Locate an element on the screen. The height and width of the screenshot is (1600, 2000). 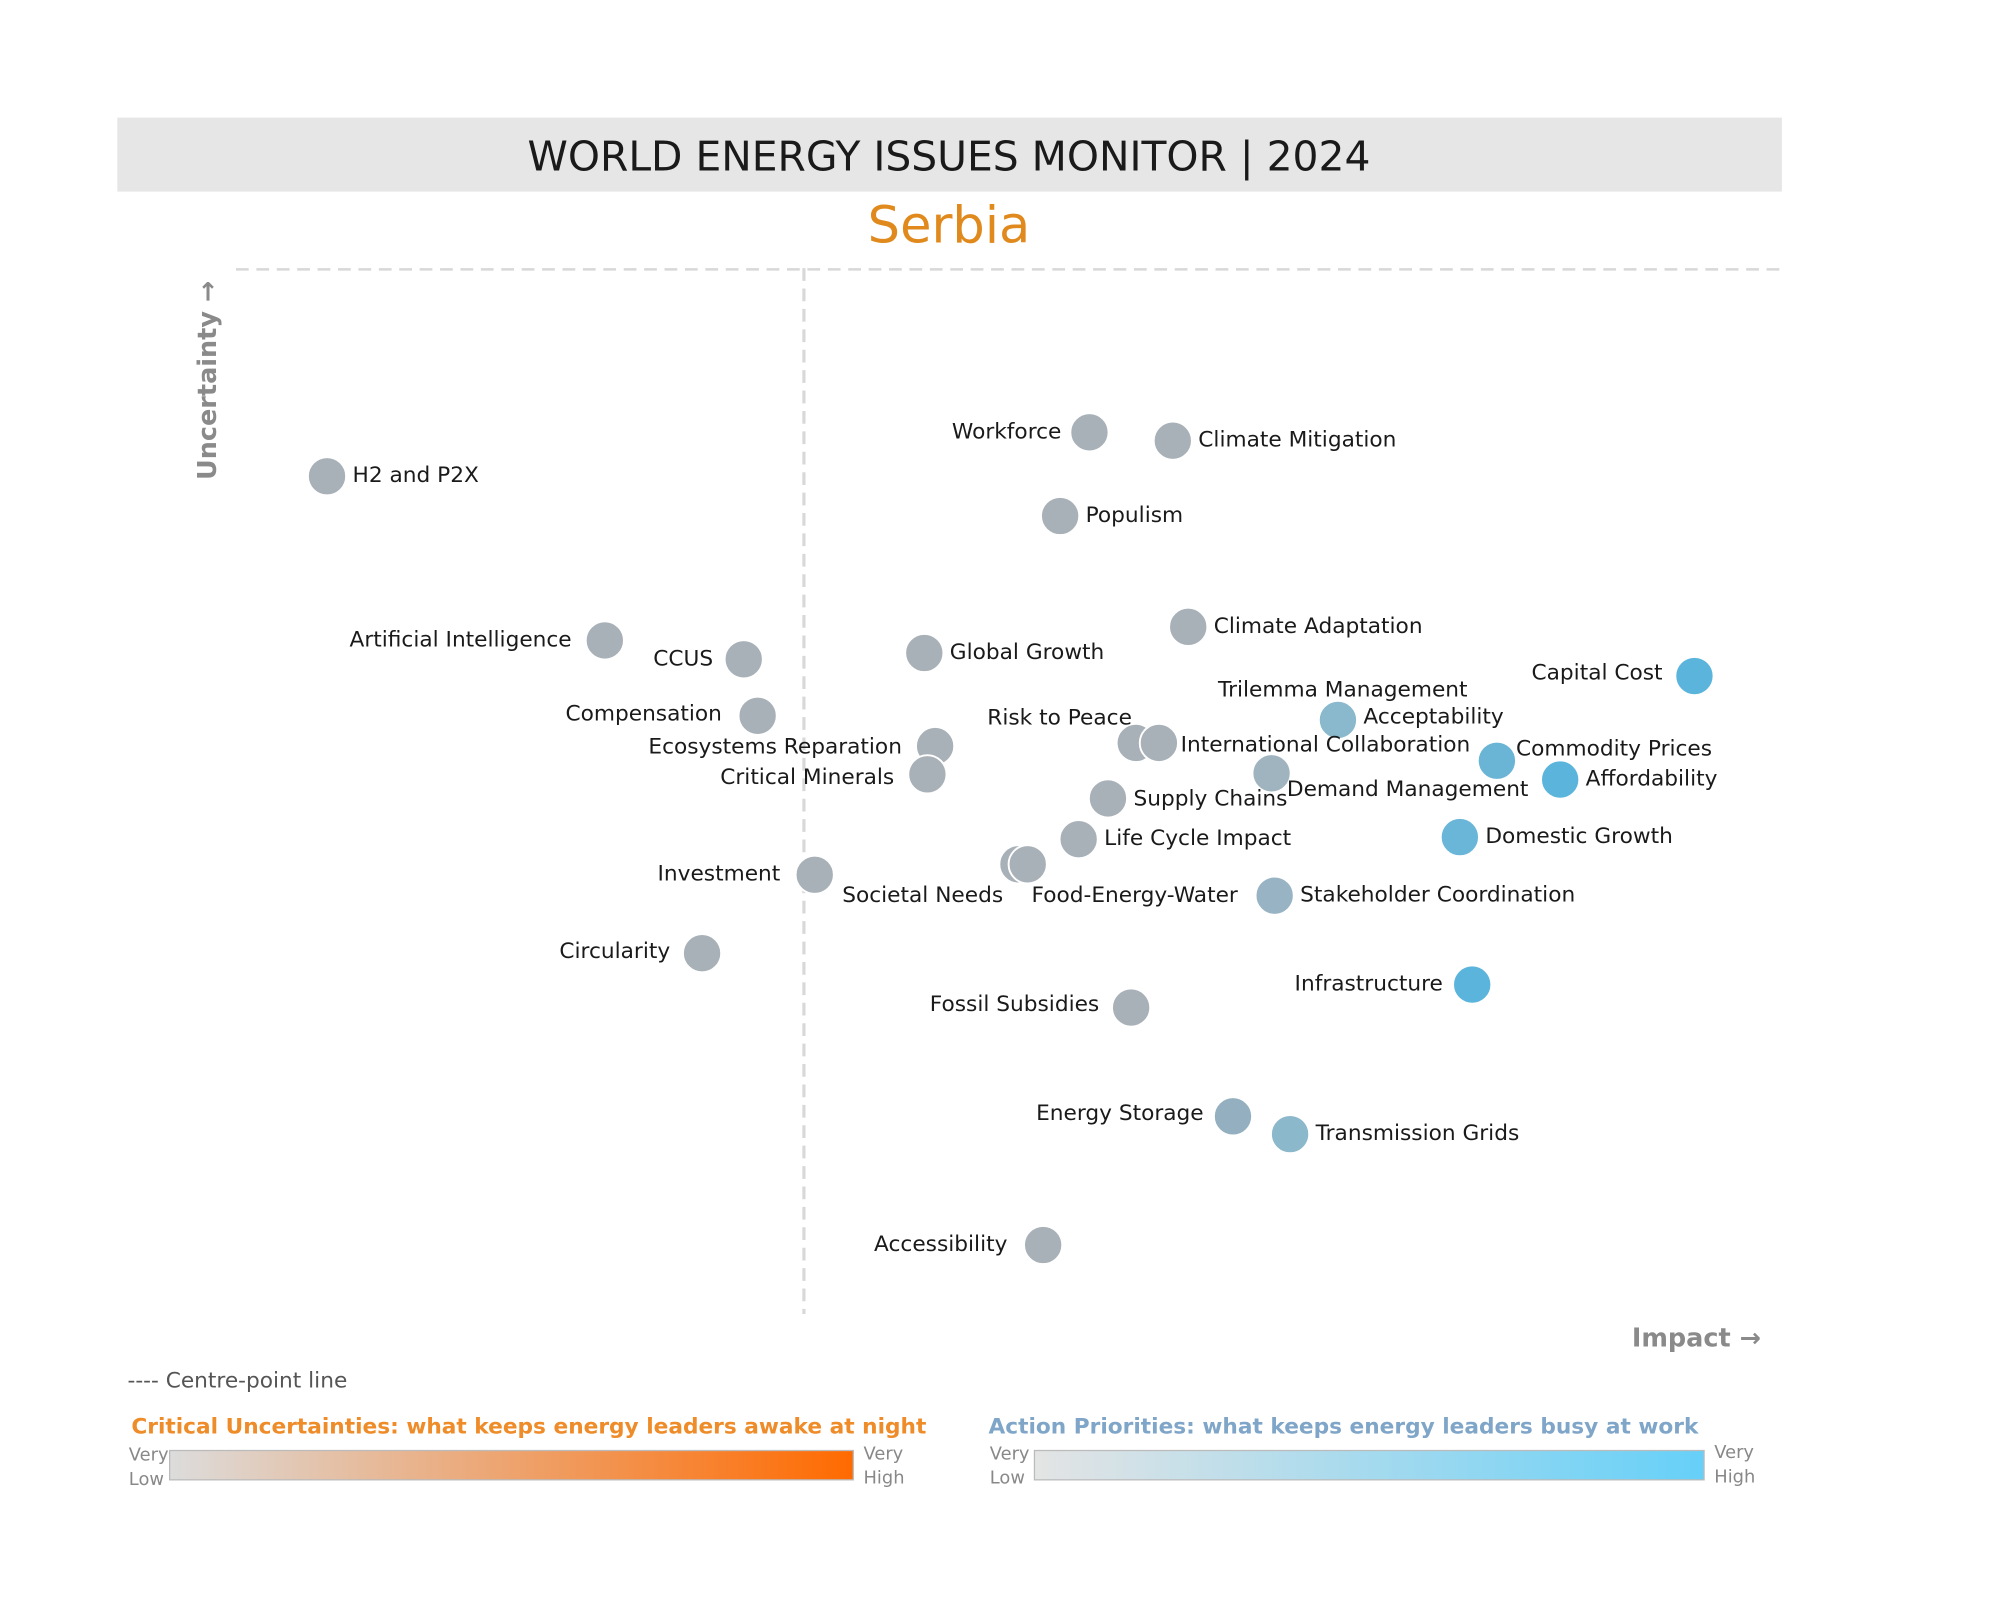
issue-label: Investment is located at coordinates (719, 874).